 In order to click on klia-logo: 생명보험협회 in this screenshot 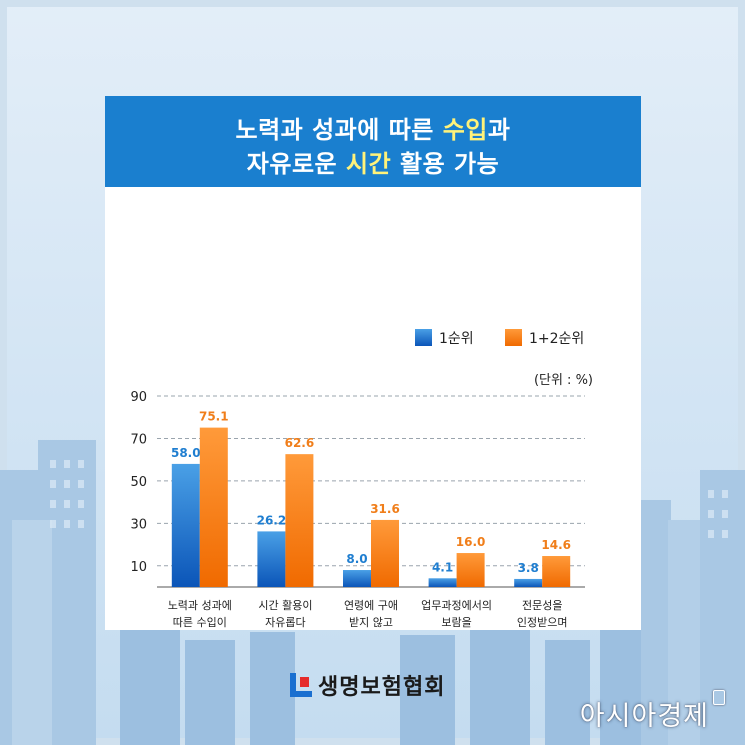, I will do `click(367, 685)`.